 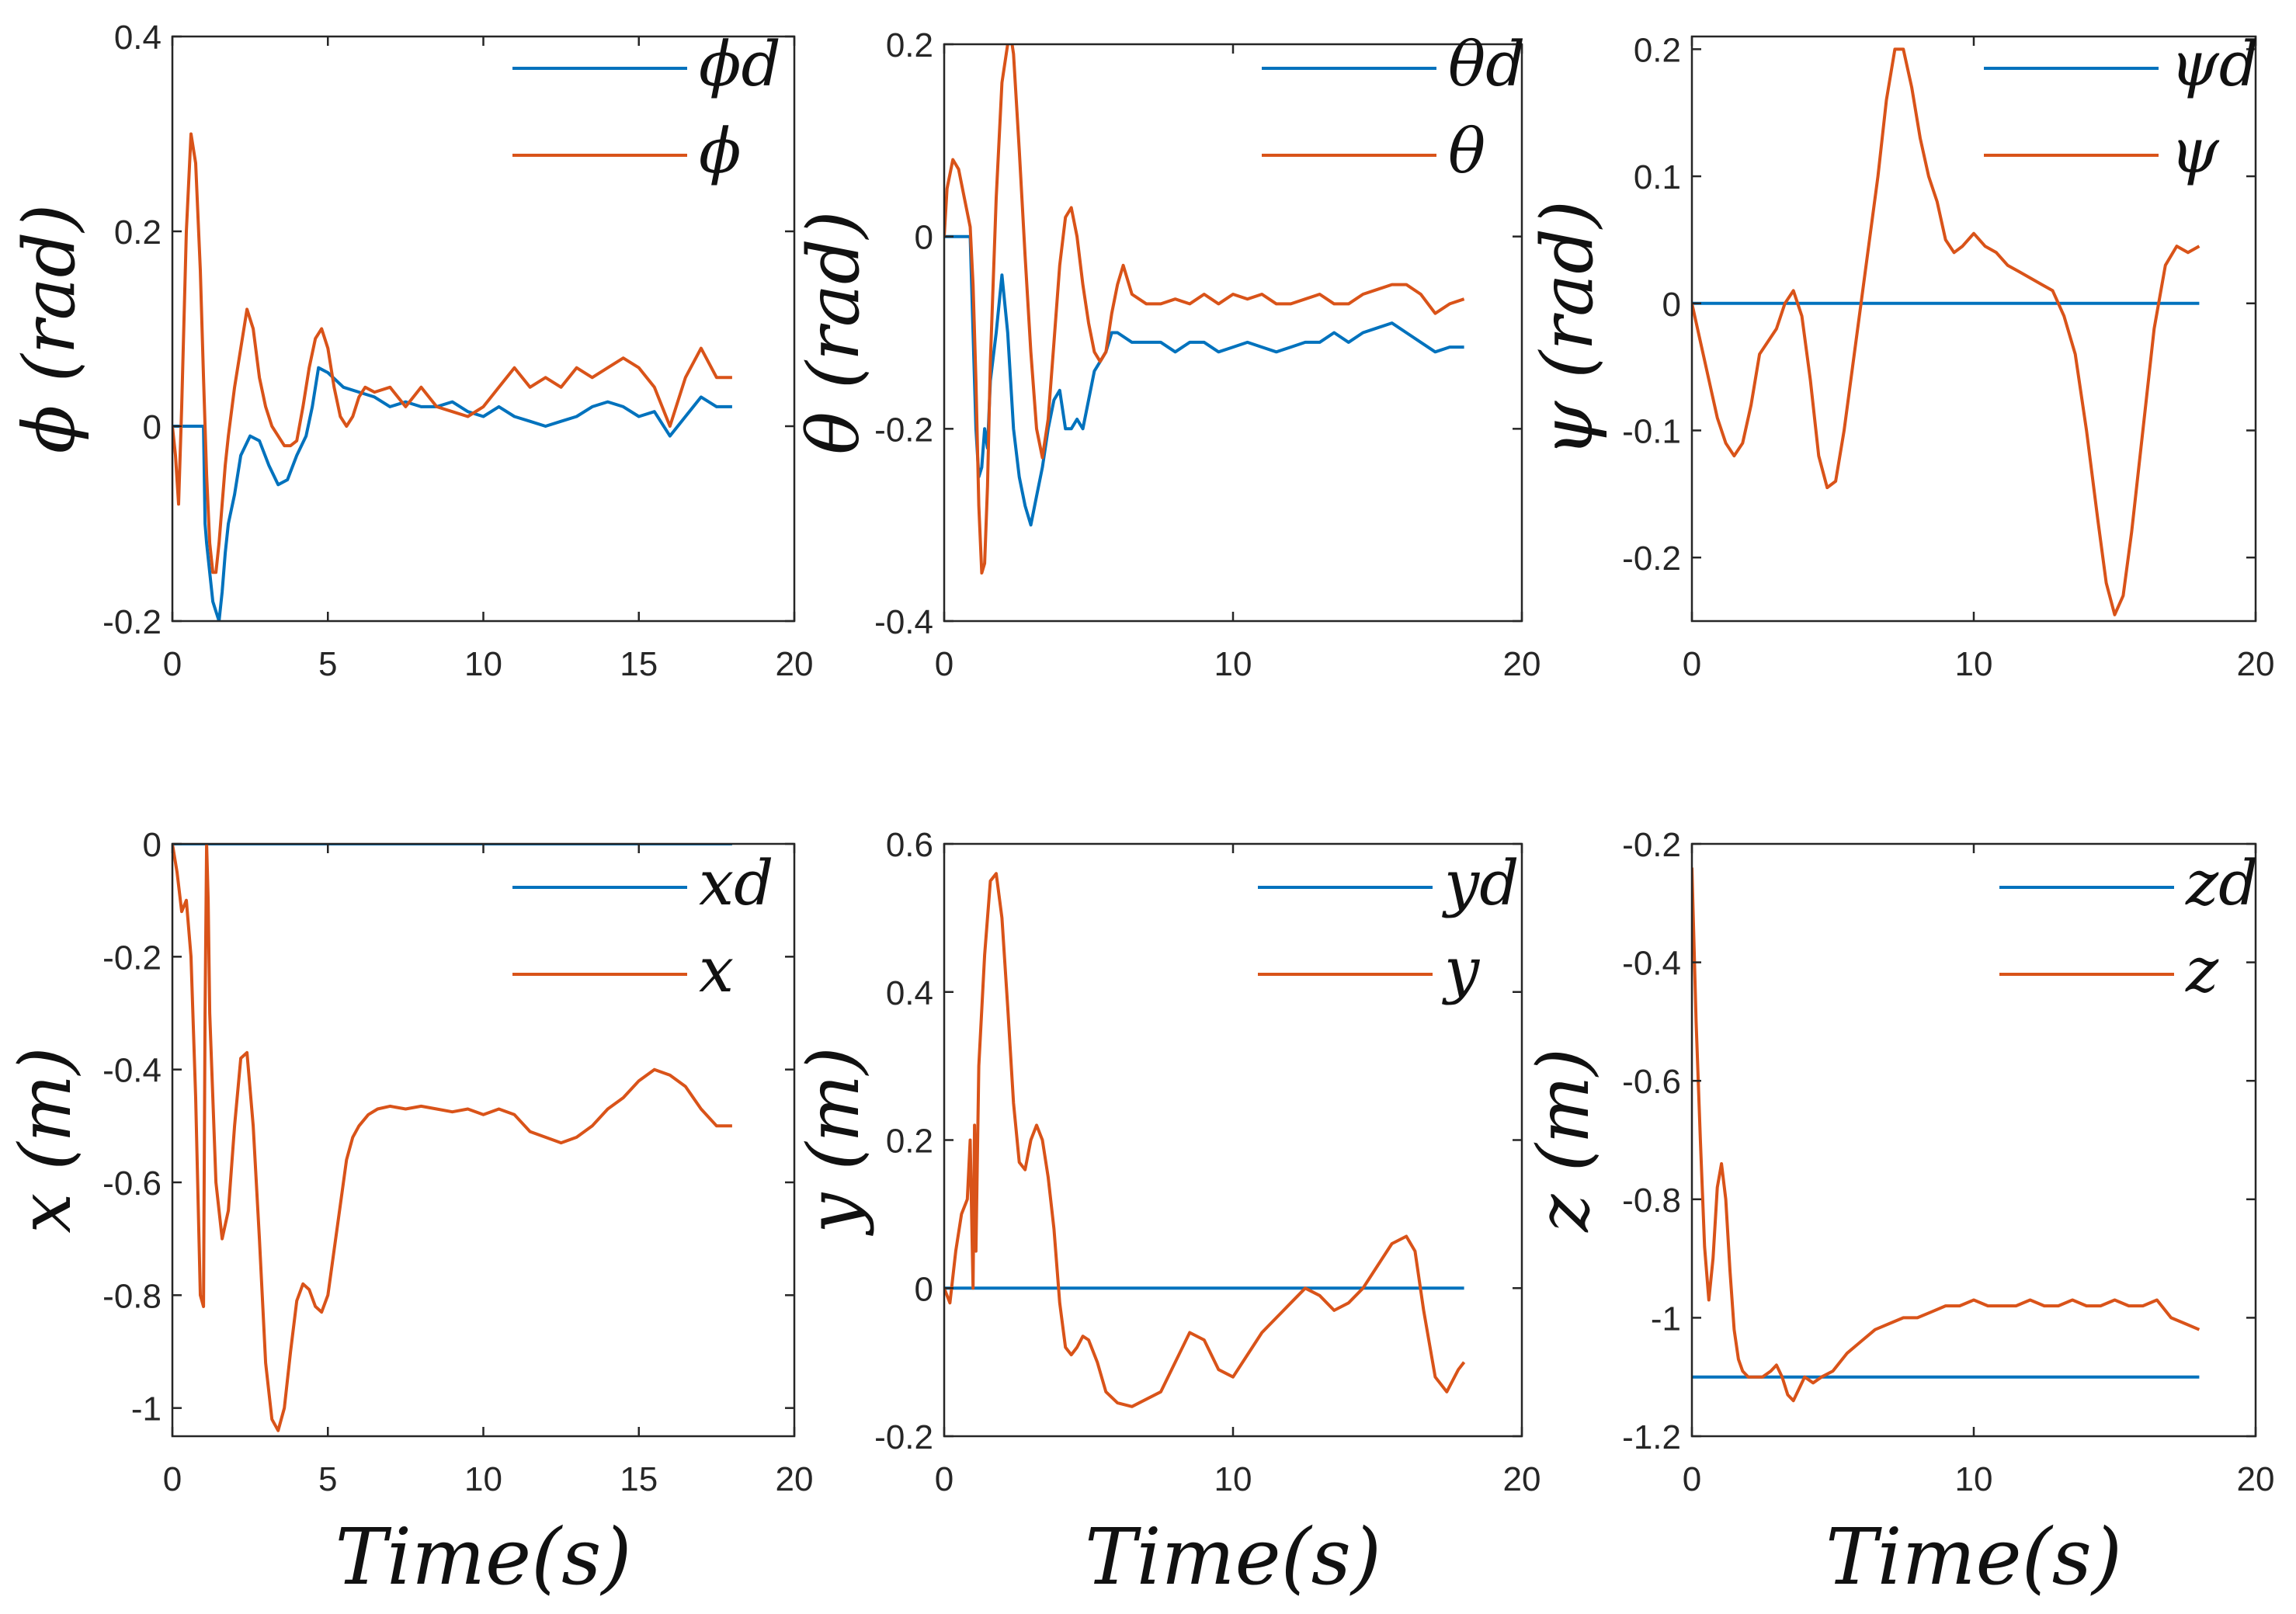 I want to click on legend-entry: ϕ, so click(x=720, y=151).